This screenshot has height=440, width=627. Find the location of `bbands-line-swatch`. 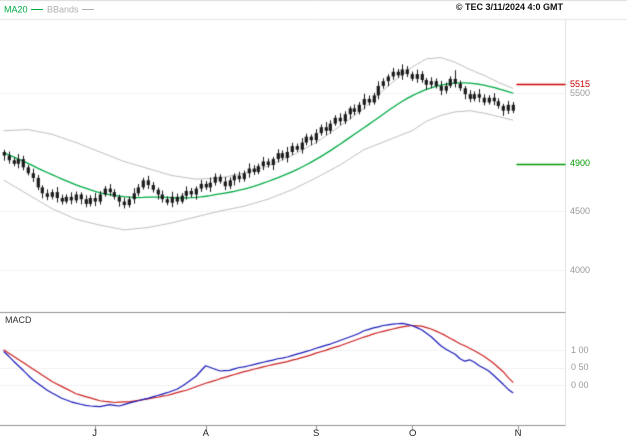

bbands-line-swatch is located at coordinates (87, 10).